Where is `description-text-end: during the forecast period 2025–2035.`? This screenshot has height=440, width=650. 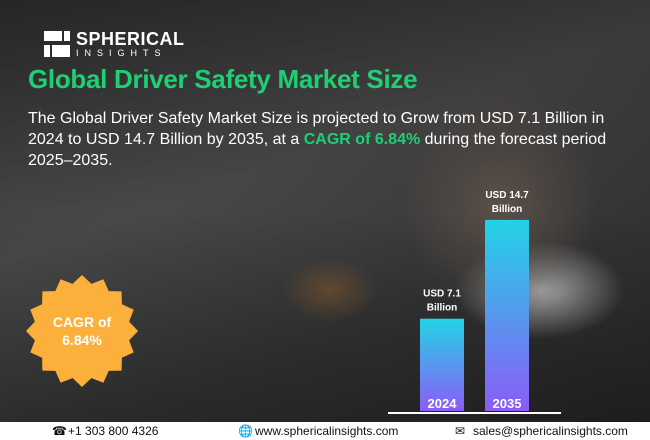 description-text-end: during the forecast period 2025–2035. is located at coordinates (317, 150).